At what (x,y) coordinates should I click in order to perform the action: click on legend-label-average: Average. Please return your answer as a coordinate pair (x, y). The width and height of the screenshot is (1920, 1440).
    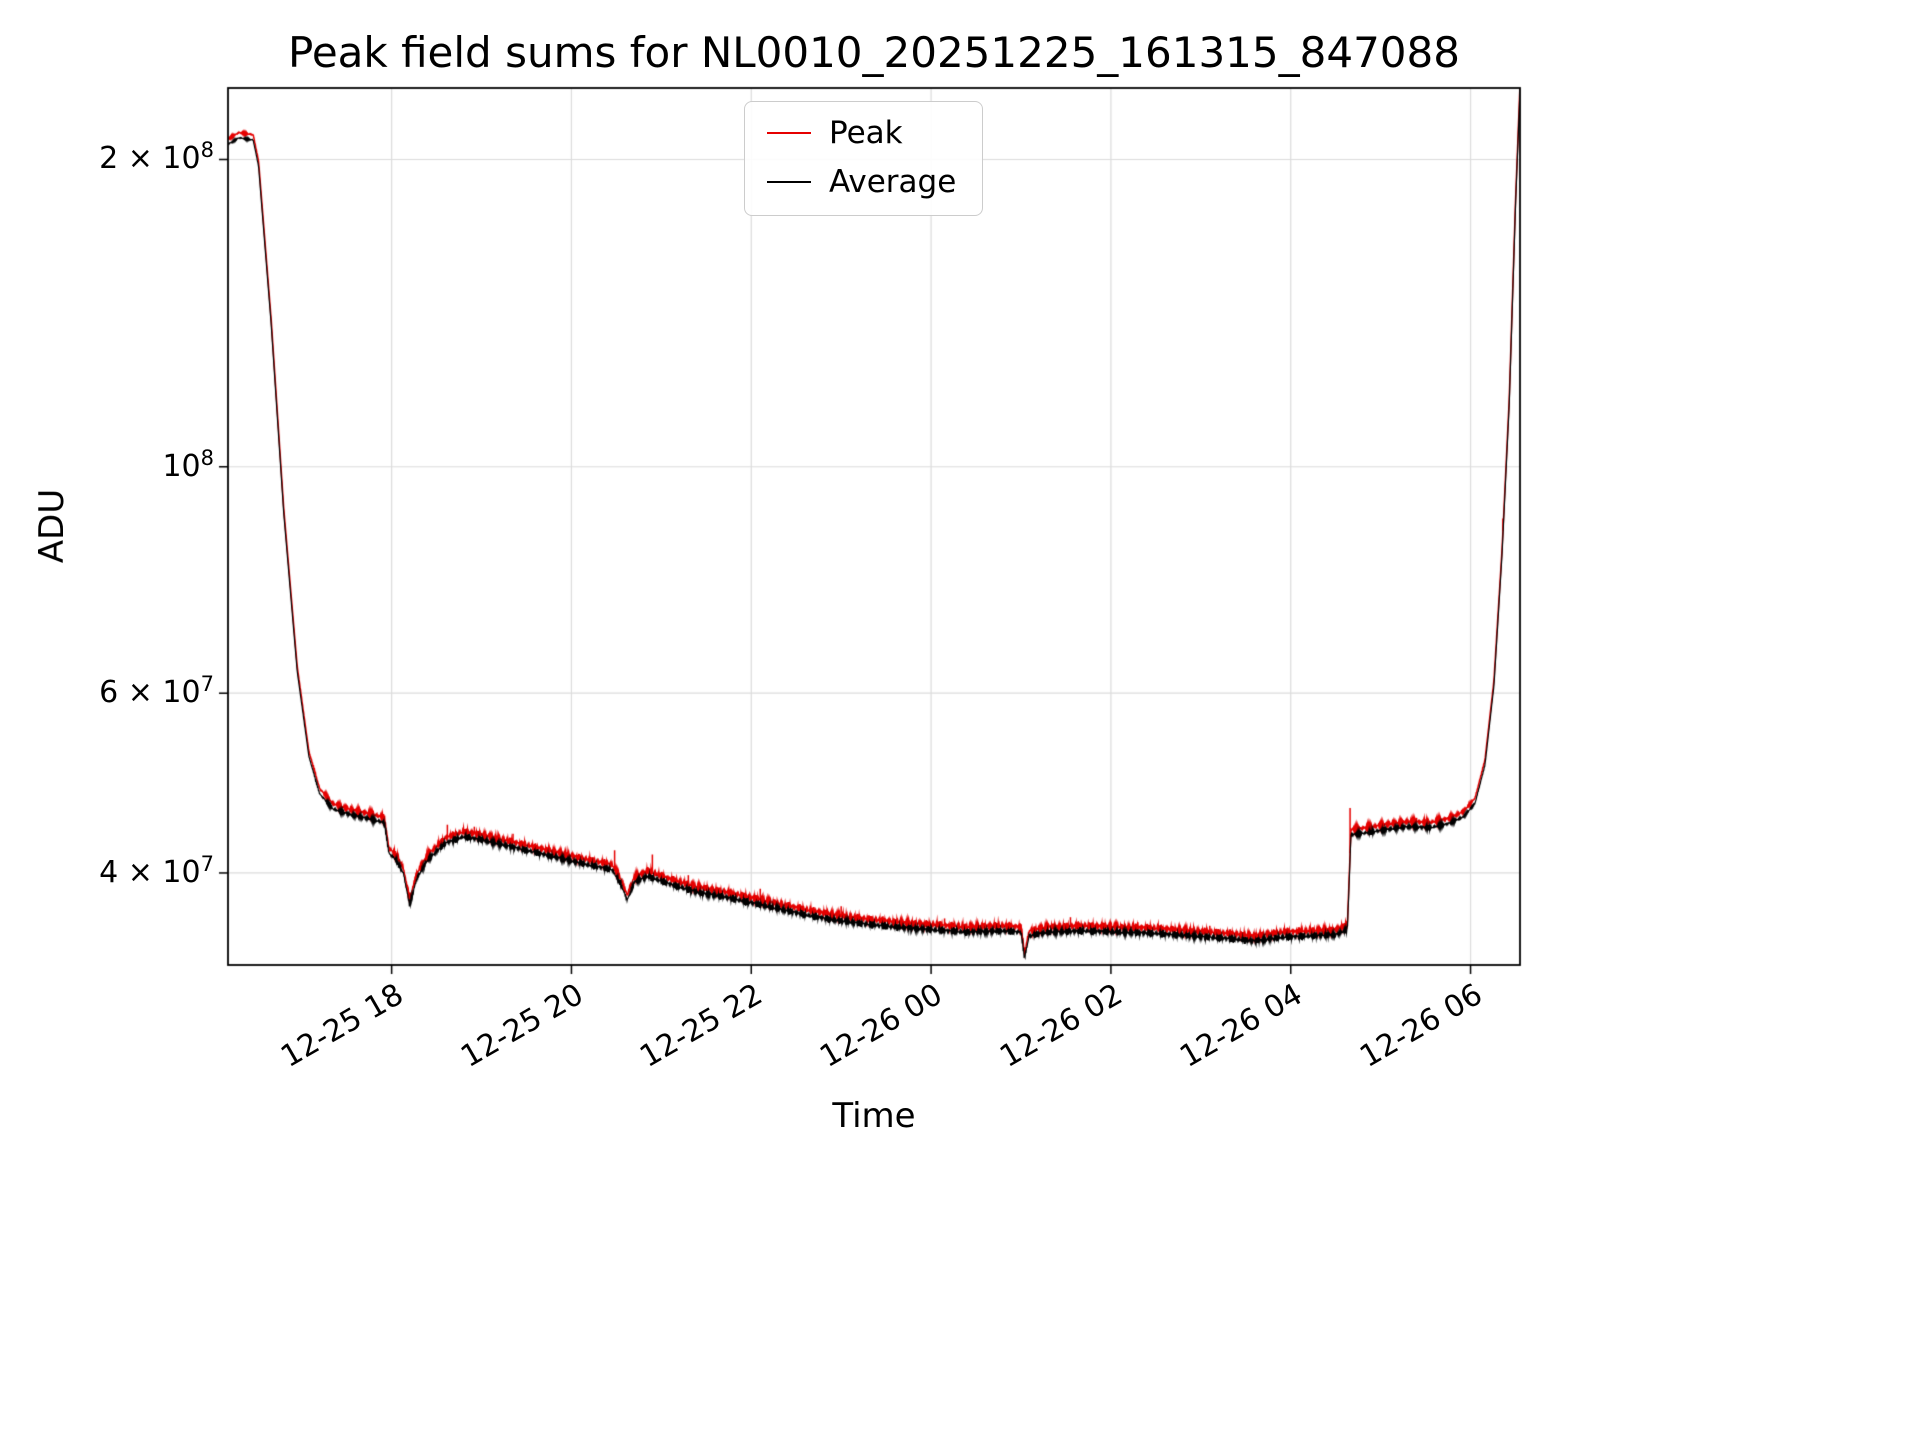
    Looking at the image, I should click on (893, 182).